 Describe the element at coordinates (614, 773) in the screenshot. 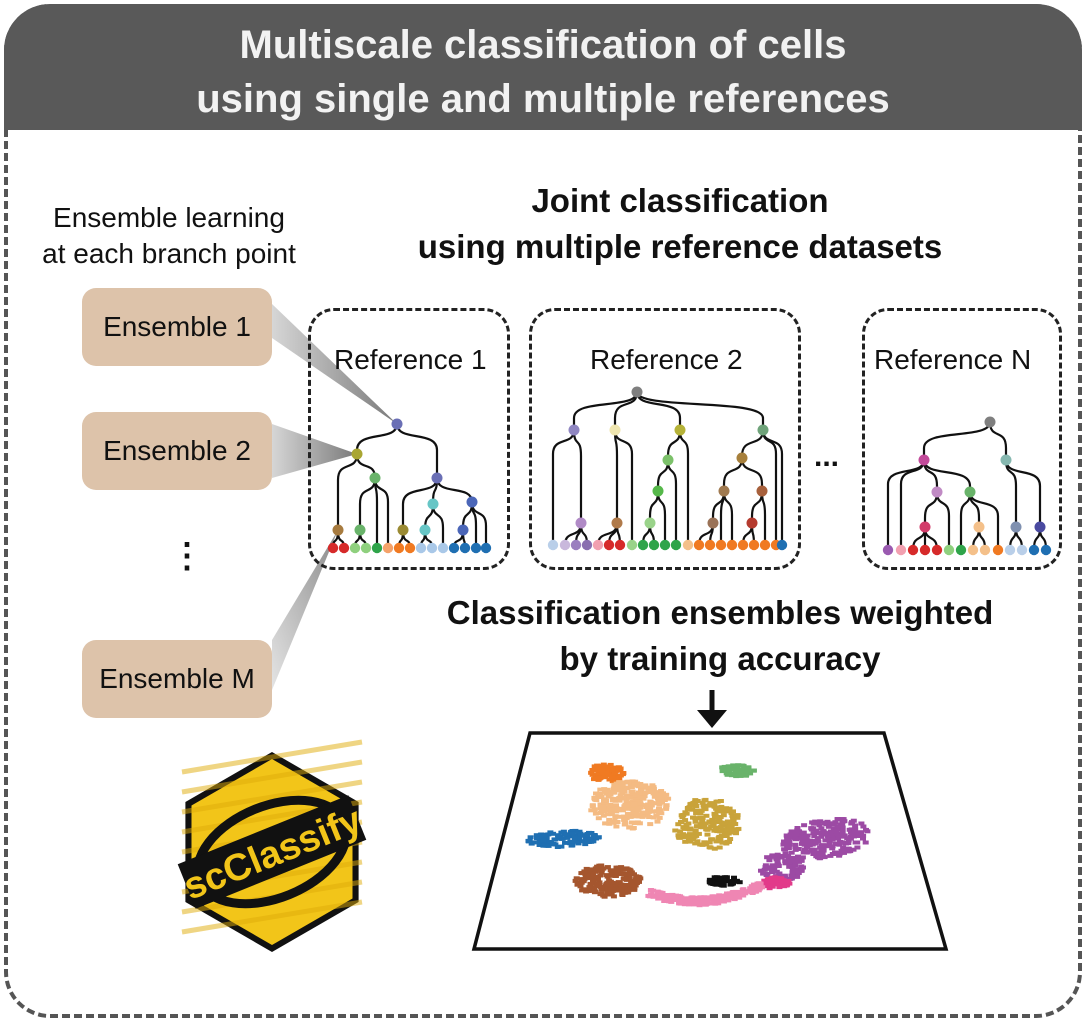

I see `cluster-orange-point` at that location.